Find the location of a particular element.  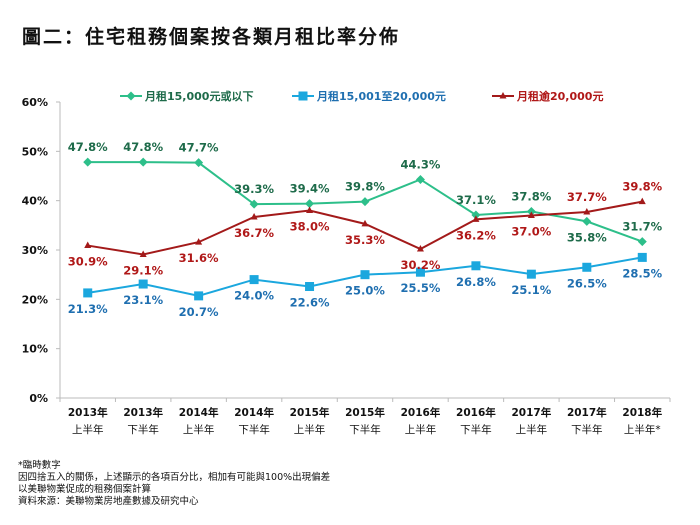

data-label: 36.2% is located at coordinates (476, 235).